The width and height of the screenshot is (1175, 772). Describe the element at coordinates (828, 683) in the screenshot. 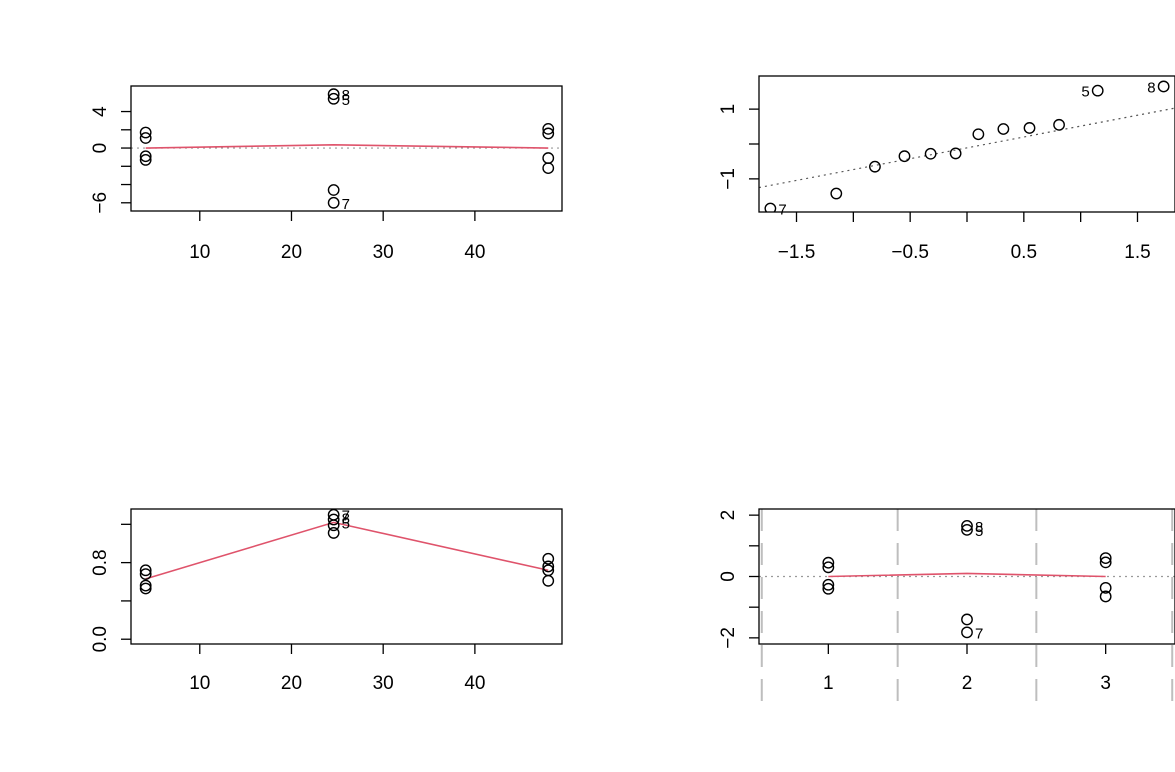

I see `x-tick-label: 1` at that location.